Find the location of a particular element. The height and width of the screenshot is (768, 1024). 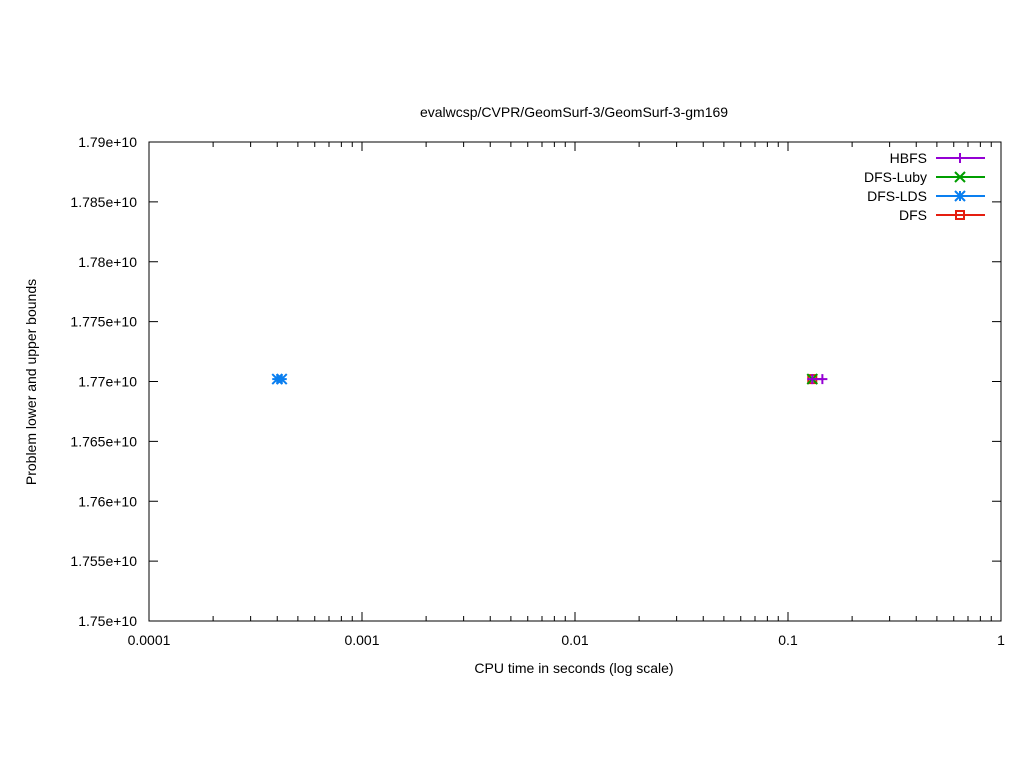

y-tick-label: 1.79e+10 is located at coordinates (107, 142).